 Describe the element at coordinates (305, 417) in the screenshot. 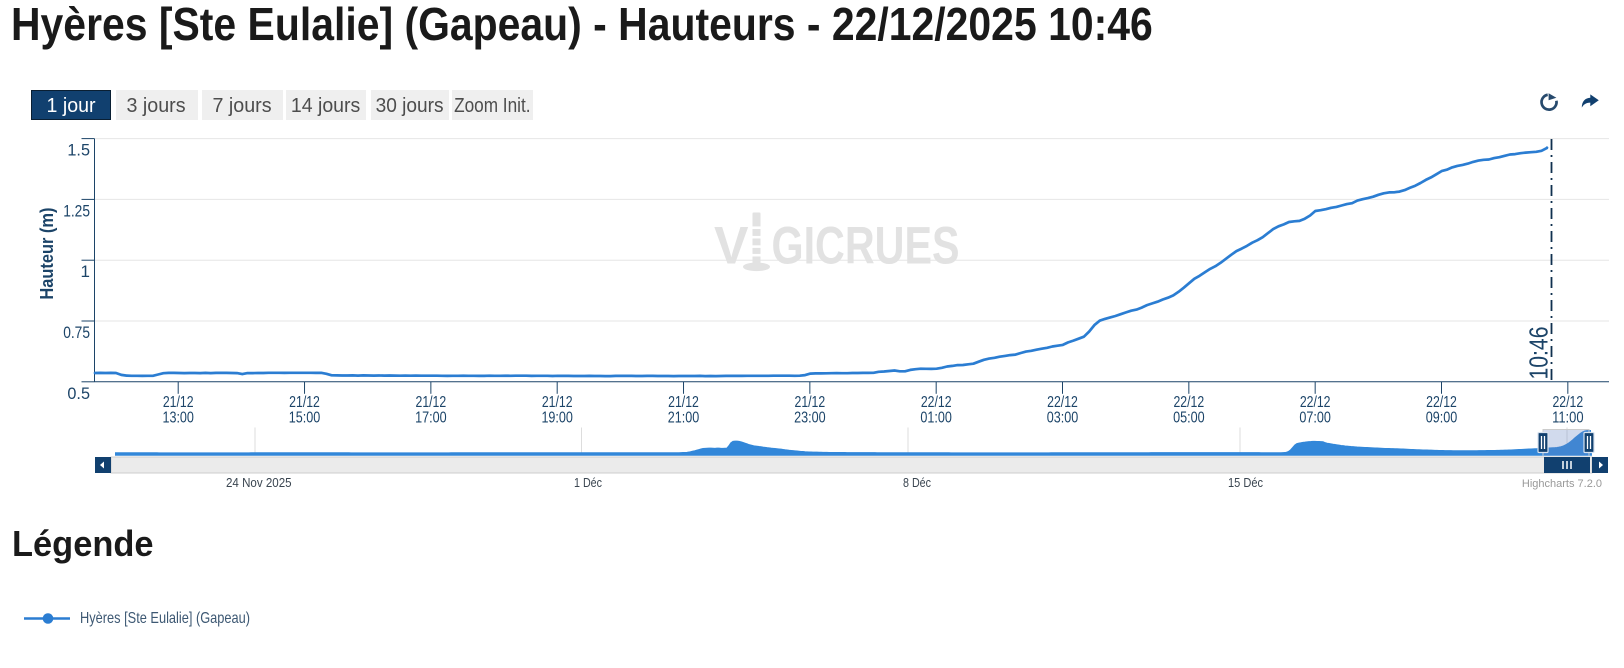

I see `svg-text: 15:00` at that location.